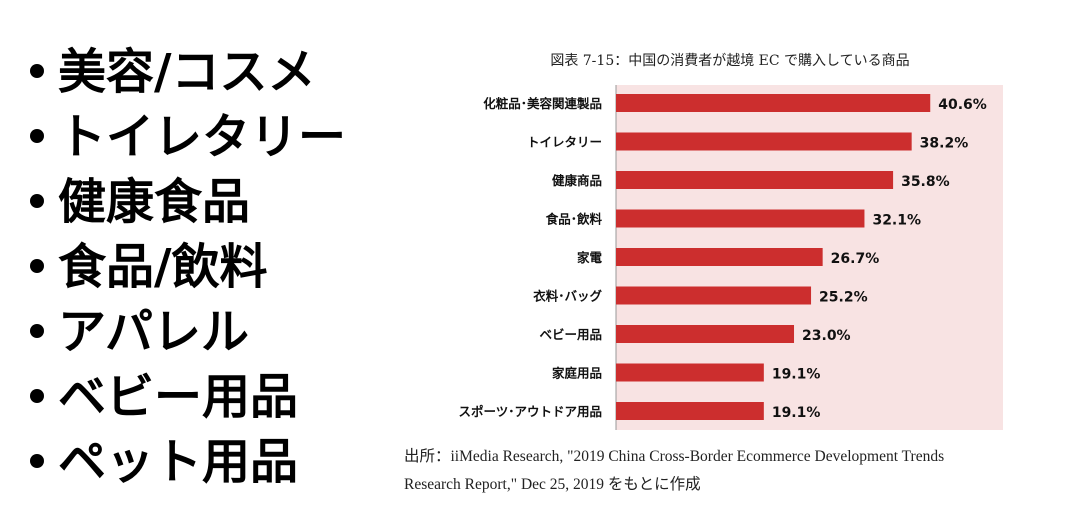 The width and height of the screenshot is (1091, 520). I want to click on category-label: 家電, so click(590, 257).